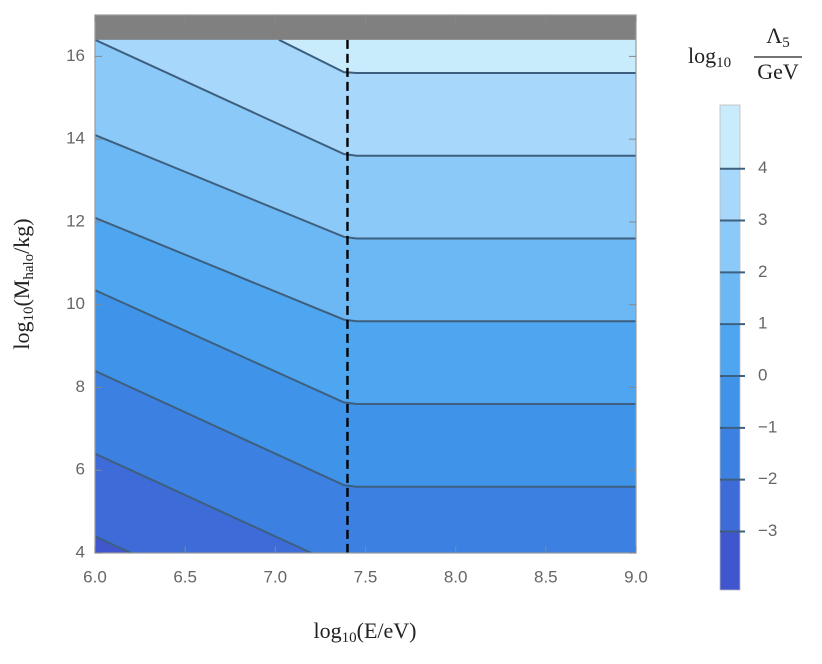 Image resolution: width=822 pixels, height=664 pixels. What do you see at coordinates (774, 35) in the screenshot?
I see `colorbar-title-lambda: Λ` at bounding box center [774, 35].